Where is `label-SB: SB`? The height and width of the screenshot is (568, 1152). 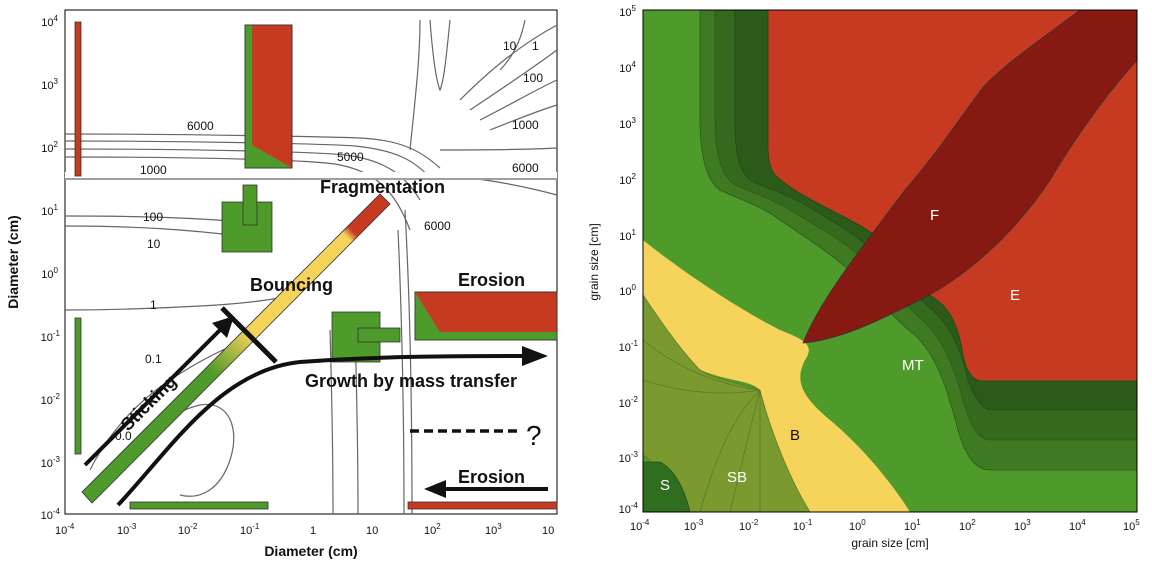
label-SB: SB is located at coordinates (737, 477).